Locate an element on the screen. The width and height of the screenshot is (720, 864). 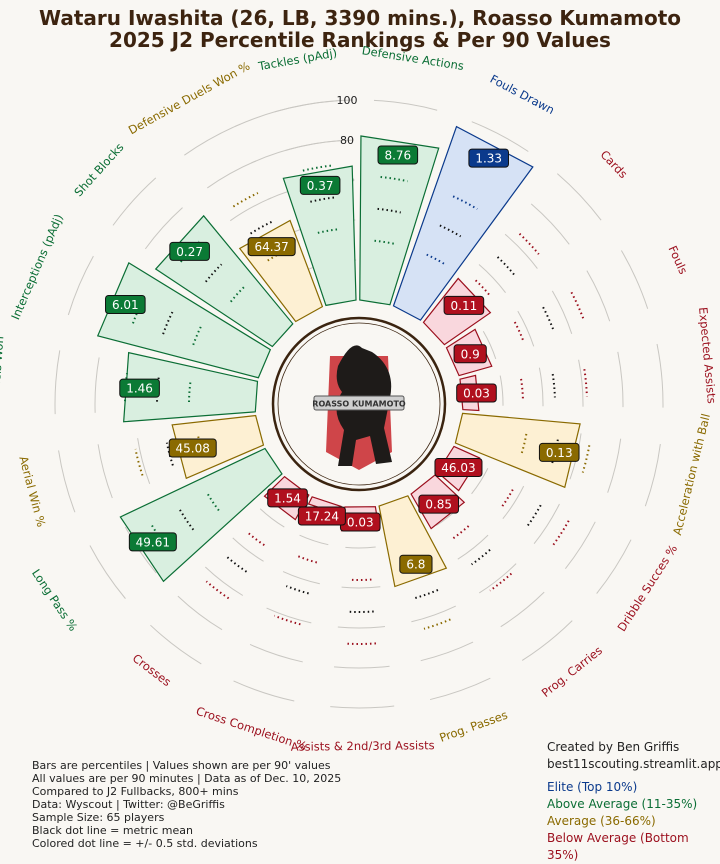
metric-label: Expected Assists is located at coordinates (707, 355).